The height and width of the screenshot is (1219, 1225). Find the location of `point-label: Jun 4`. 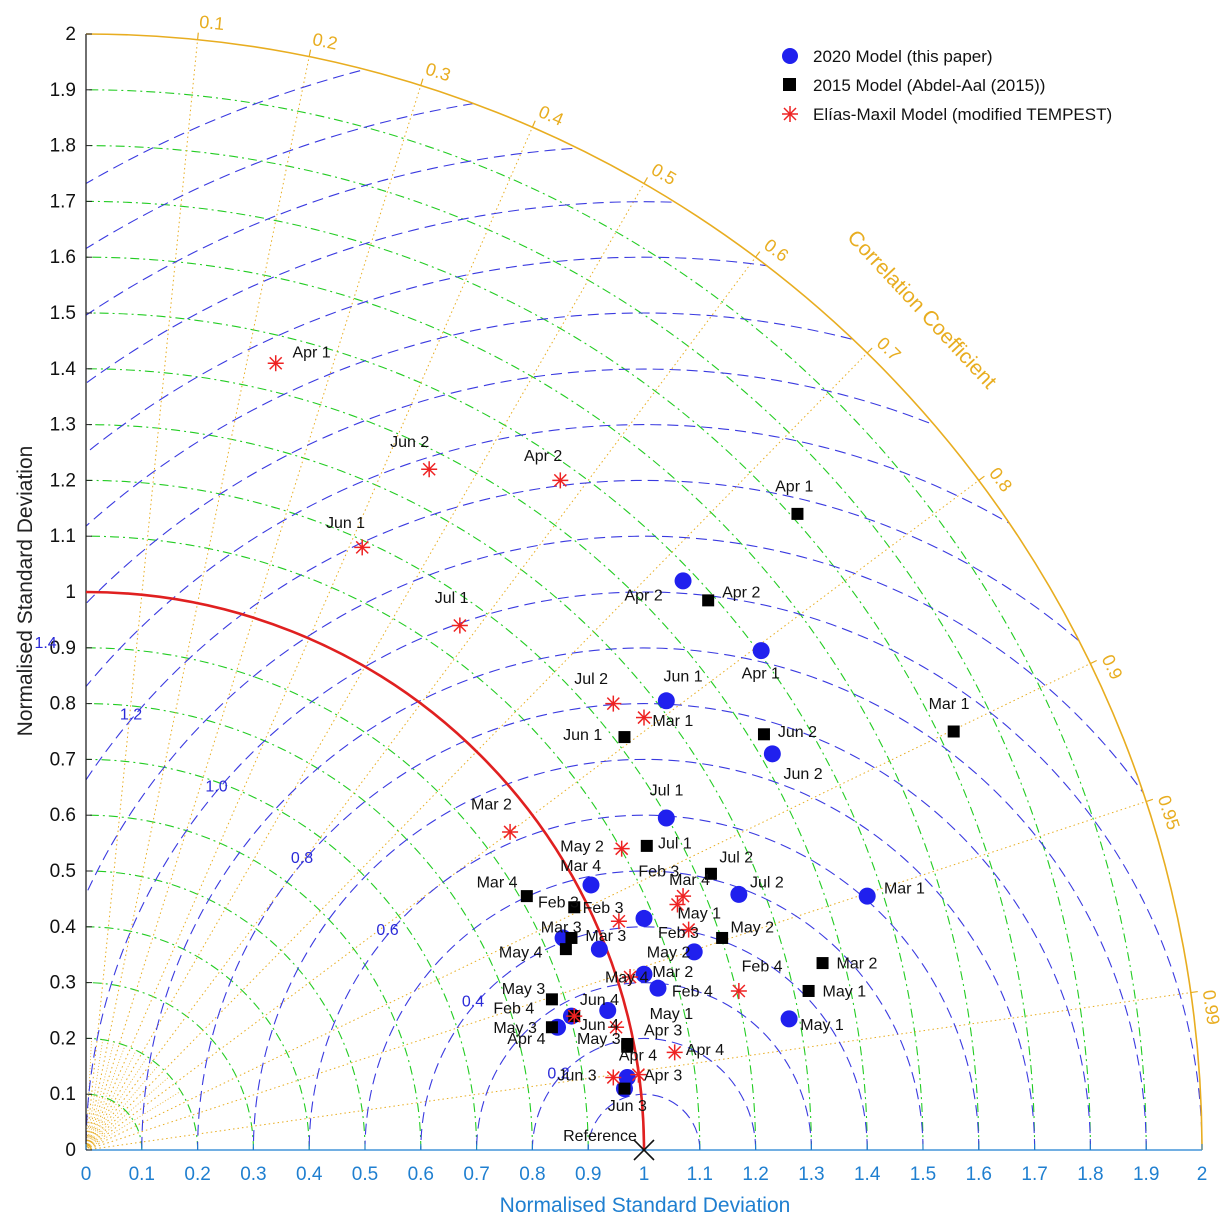

point-label: Jun 4 is located at coordinates (599, 1025).